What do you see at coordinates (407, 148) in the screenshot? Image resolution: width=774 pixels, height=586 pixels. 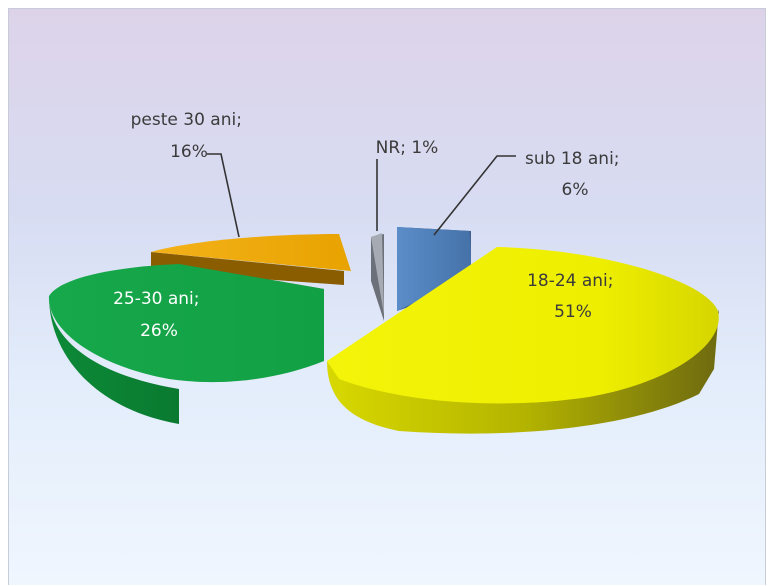 I see `data-label-nr: NR; 1%` at bounding box center [407, 148].